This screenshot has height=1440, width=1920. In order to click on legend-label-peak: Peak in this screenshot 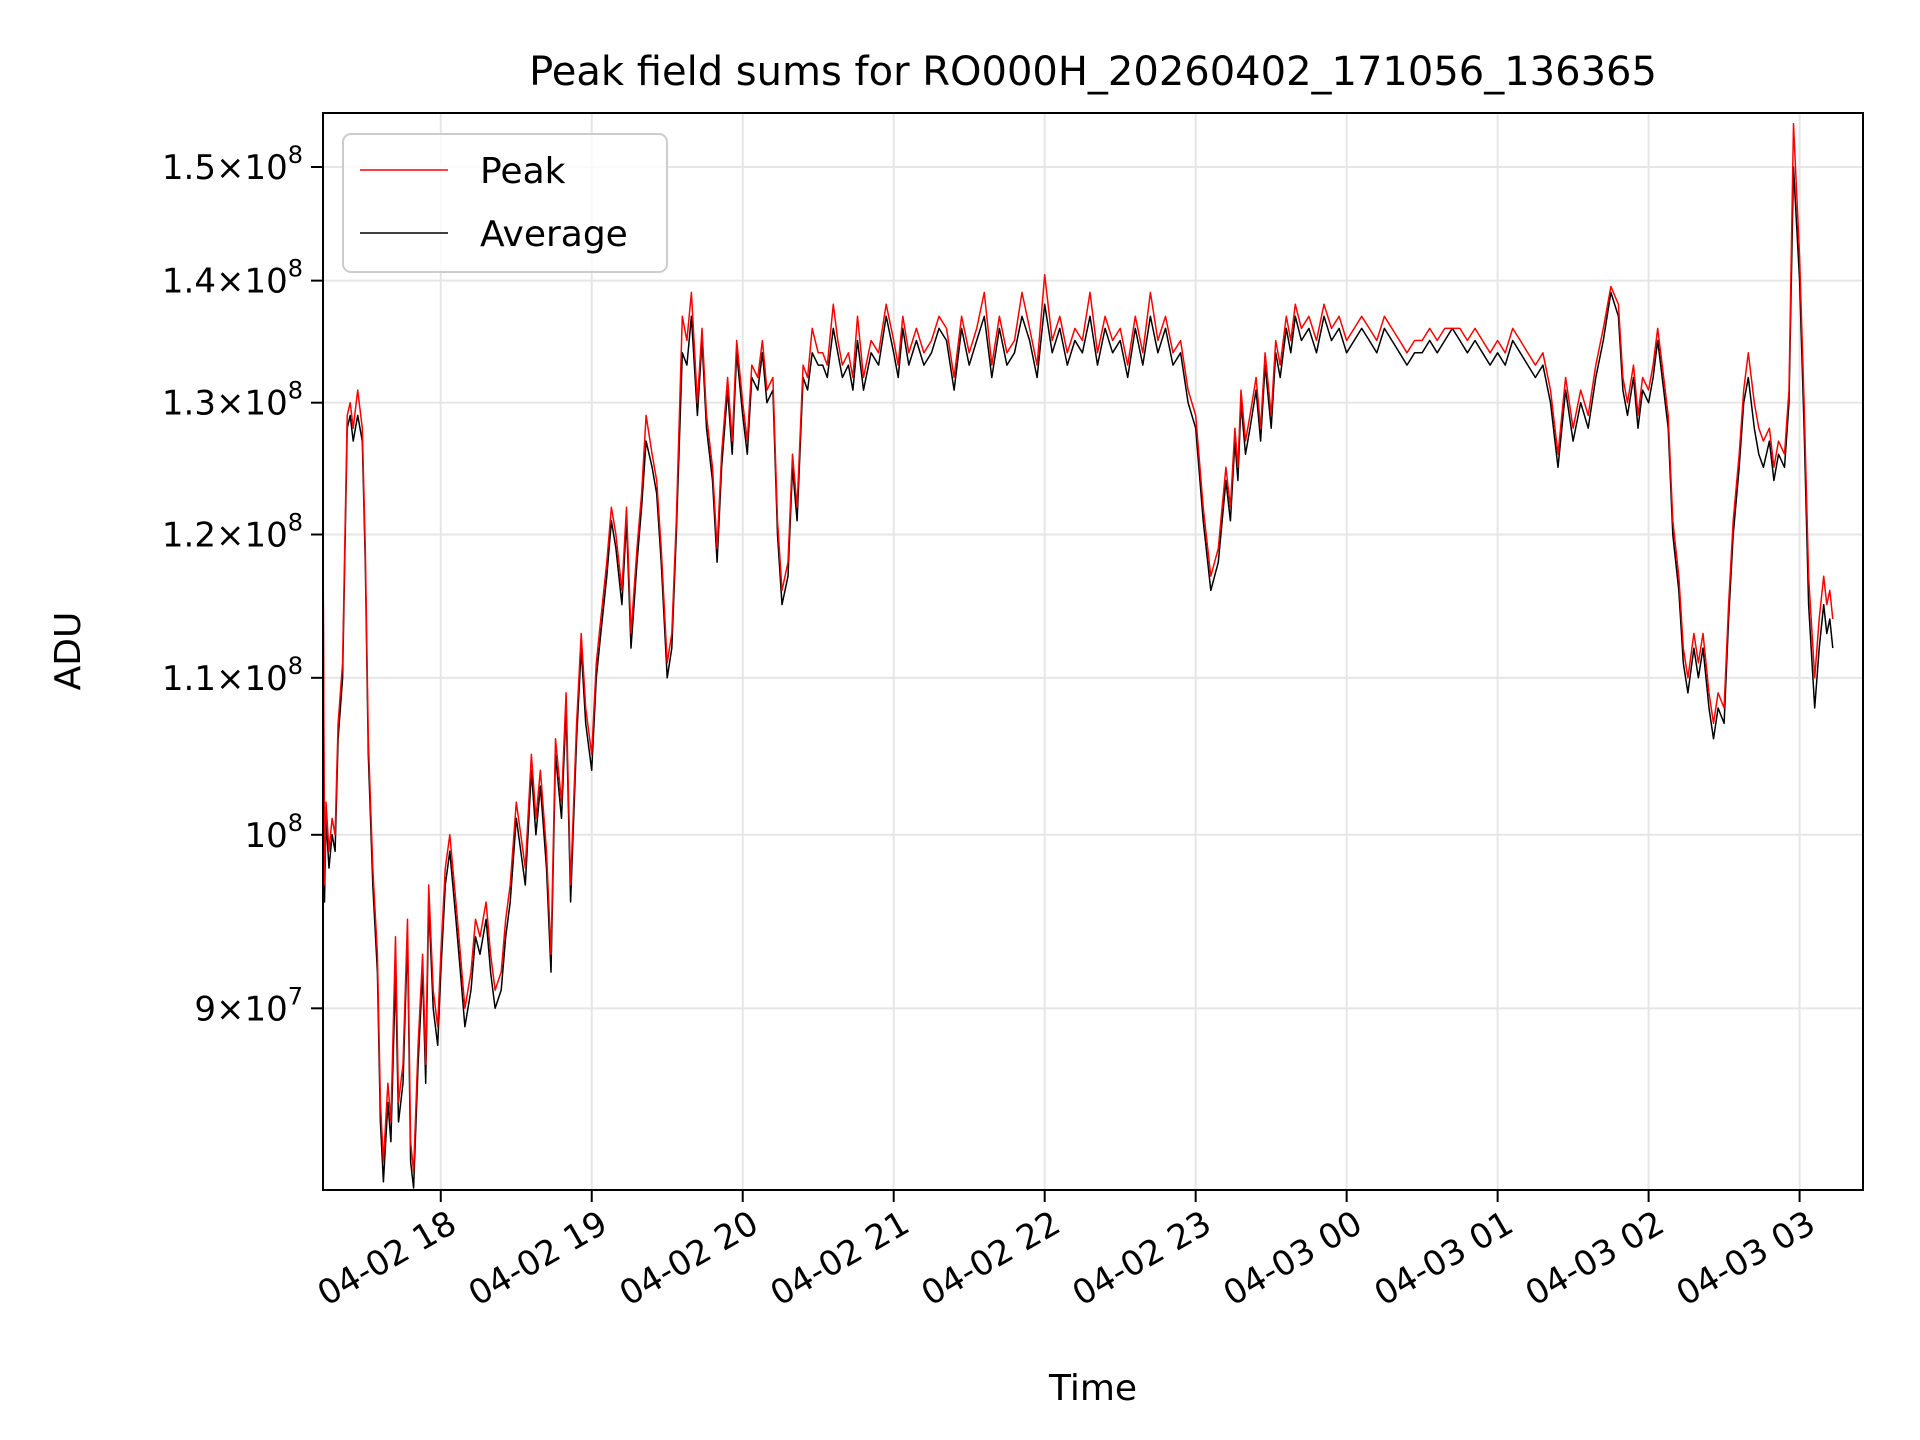, I will do `click(523, 171)`.